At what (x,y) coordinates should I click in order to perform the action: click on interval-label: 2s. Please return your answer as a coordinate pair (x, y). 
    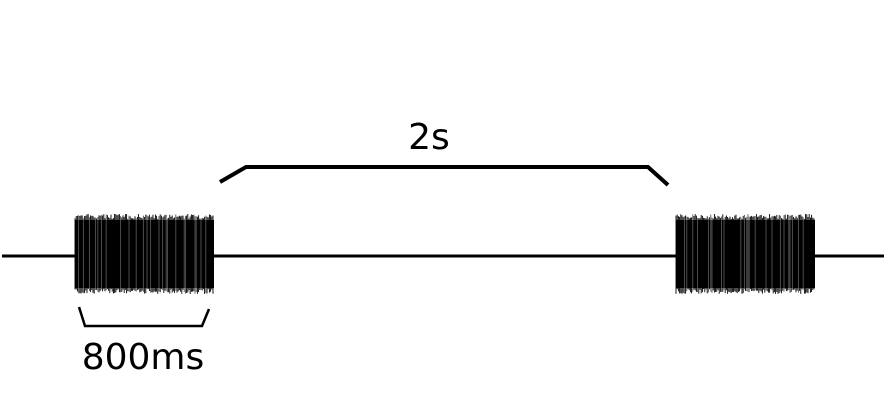
    Looking at the image, I should click on (429, 137).